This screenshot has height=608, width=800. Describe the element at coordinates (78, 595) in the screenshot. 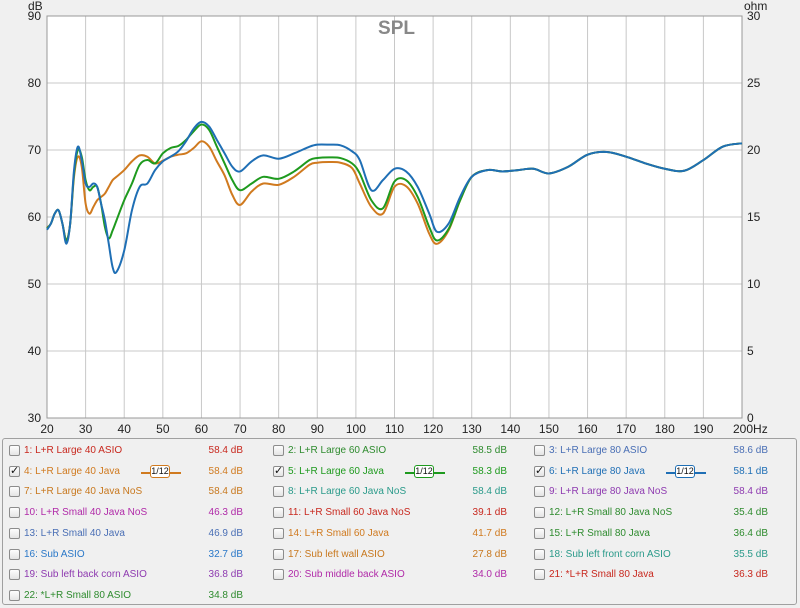

I see `legend-item-label: 22: *L+R Small 80 ASIO` at that location.